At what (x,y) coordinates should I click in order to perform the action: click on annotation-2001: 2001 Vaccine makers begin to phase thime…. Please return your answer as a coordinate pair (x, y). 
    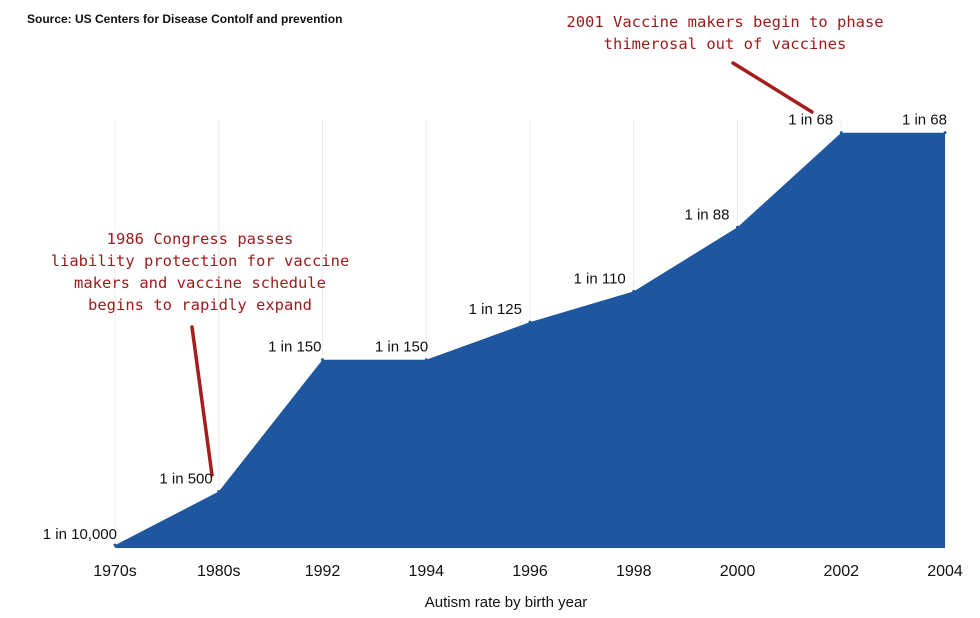
    Looking at the image, I should click on (725, 33).